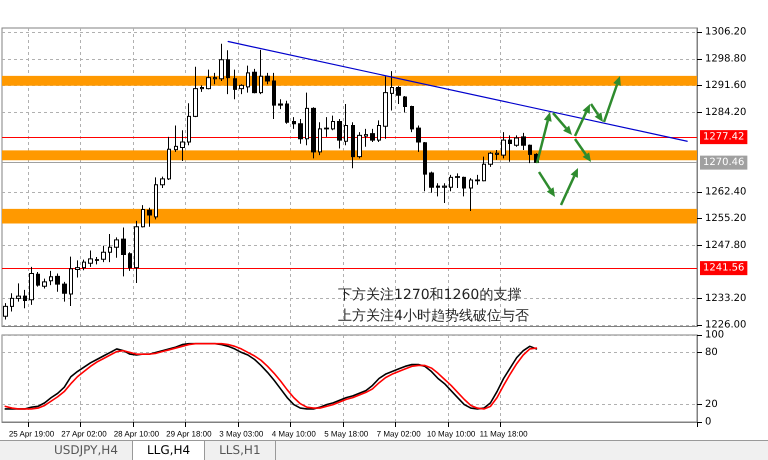 This screenshot has height=460, width=768. I want to click on x-tick-label: 7 May 02:00, so click(399, 434).